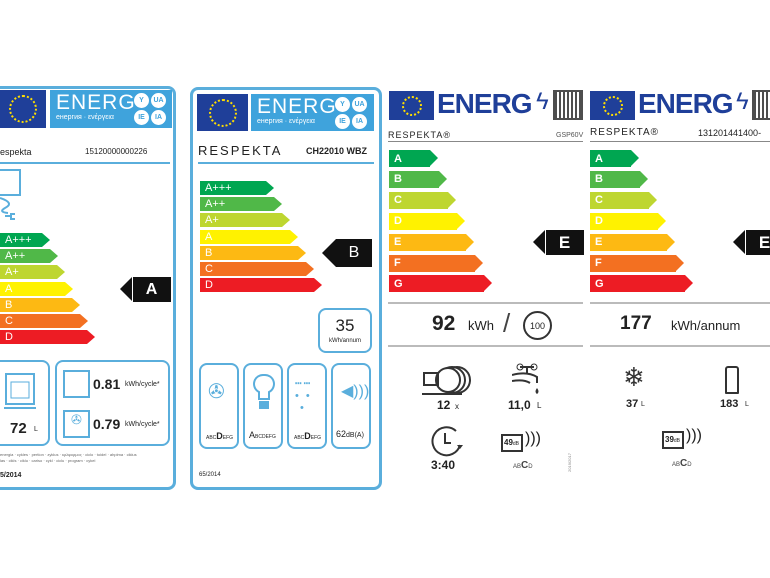  I want to click on energy-class-bar: A+, so click(245, 220).